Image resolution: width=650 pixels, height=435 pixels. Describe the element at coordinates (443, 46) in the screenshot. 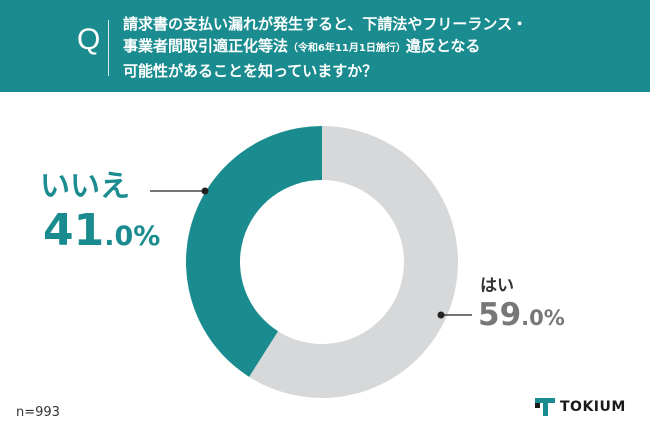

I see `question-line-2-tail: 違反となる` at that location.